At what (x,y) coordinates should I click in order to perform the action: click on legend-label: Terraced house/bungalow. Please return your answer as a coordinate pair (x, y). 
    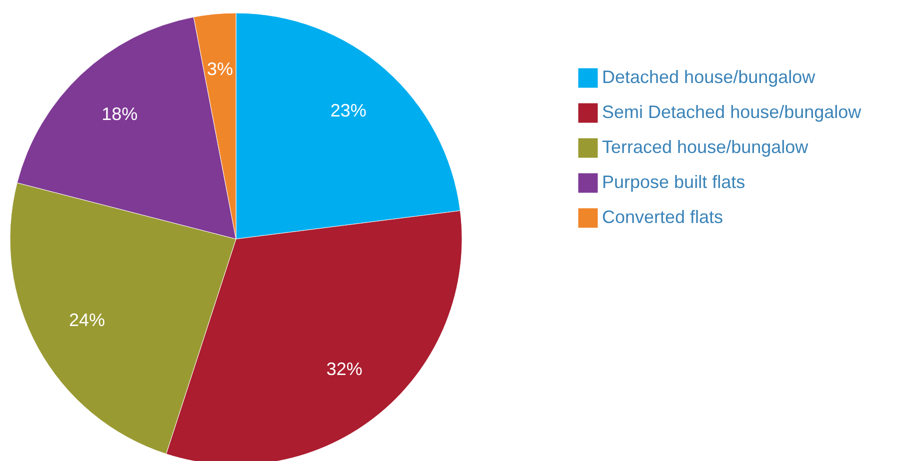
    Looking at the image, I should click on (706, 147).